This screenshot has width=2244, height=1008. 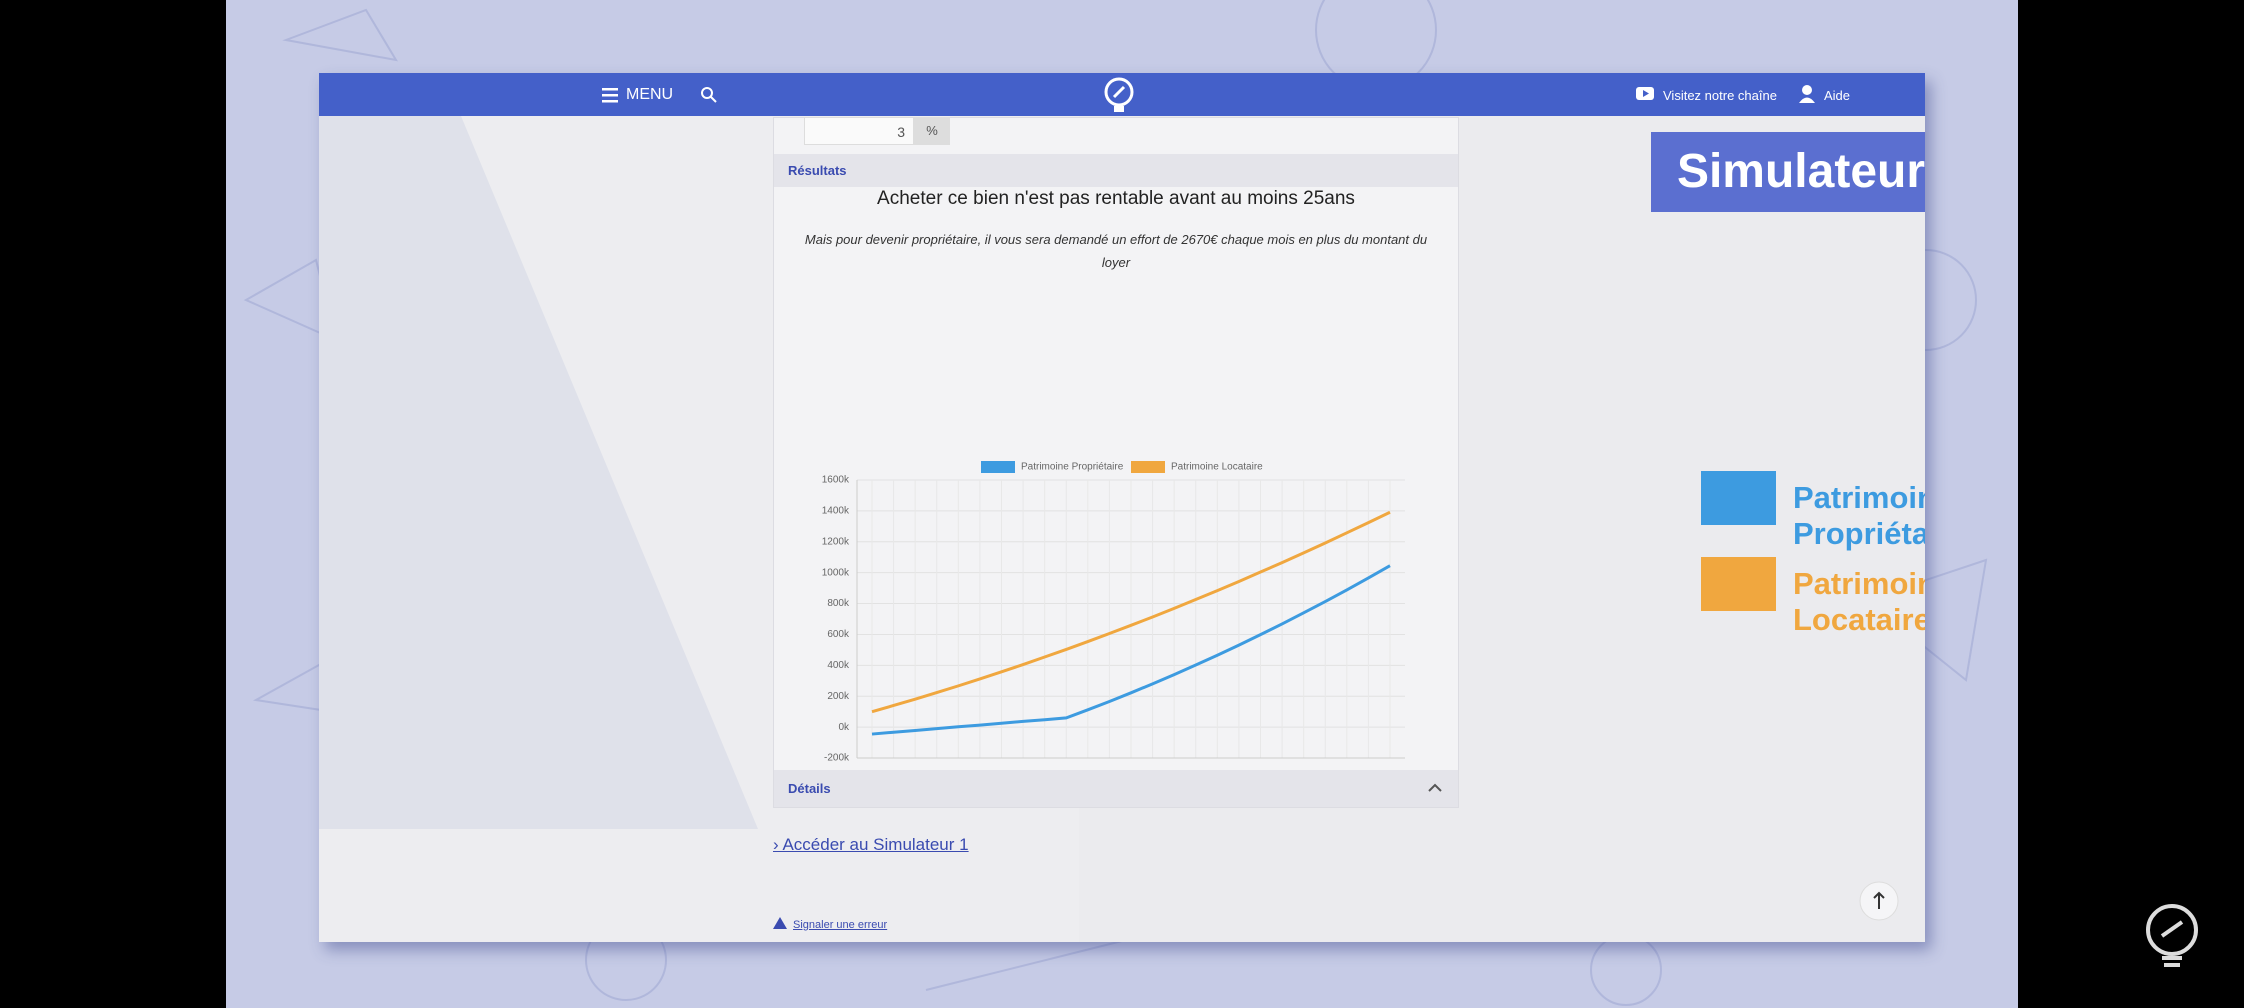 I want to click on help-link: Aide, so click(x=1837, y=95).